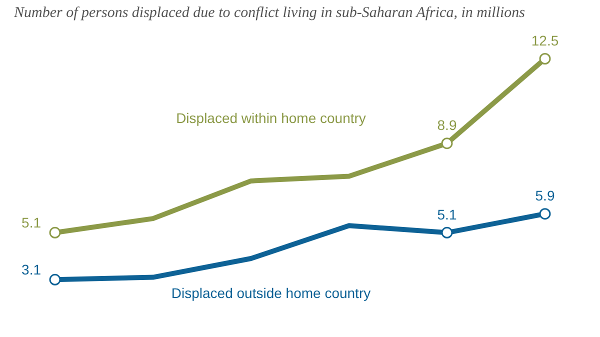  Describe the element at coordinates (545, 196) in the screenshot. I see `data-label: 5.9` at that location.